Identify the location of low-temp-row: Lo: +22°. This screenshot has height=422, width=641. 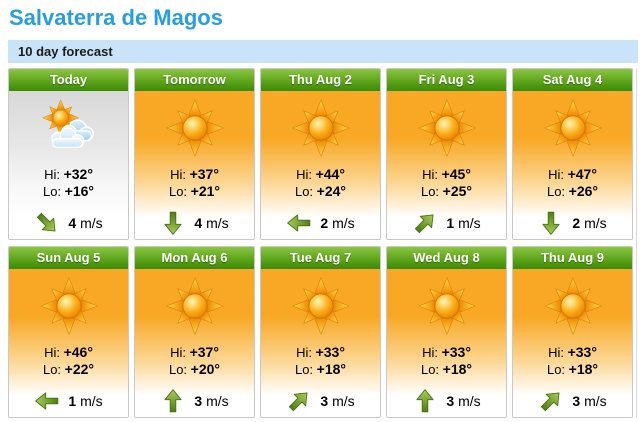
(68, 369).